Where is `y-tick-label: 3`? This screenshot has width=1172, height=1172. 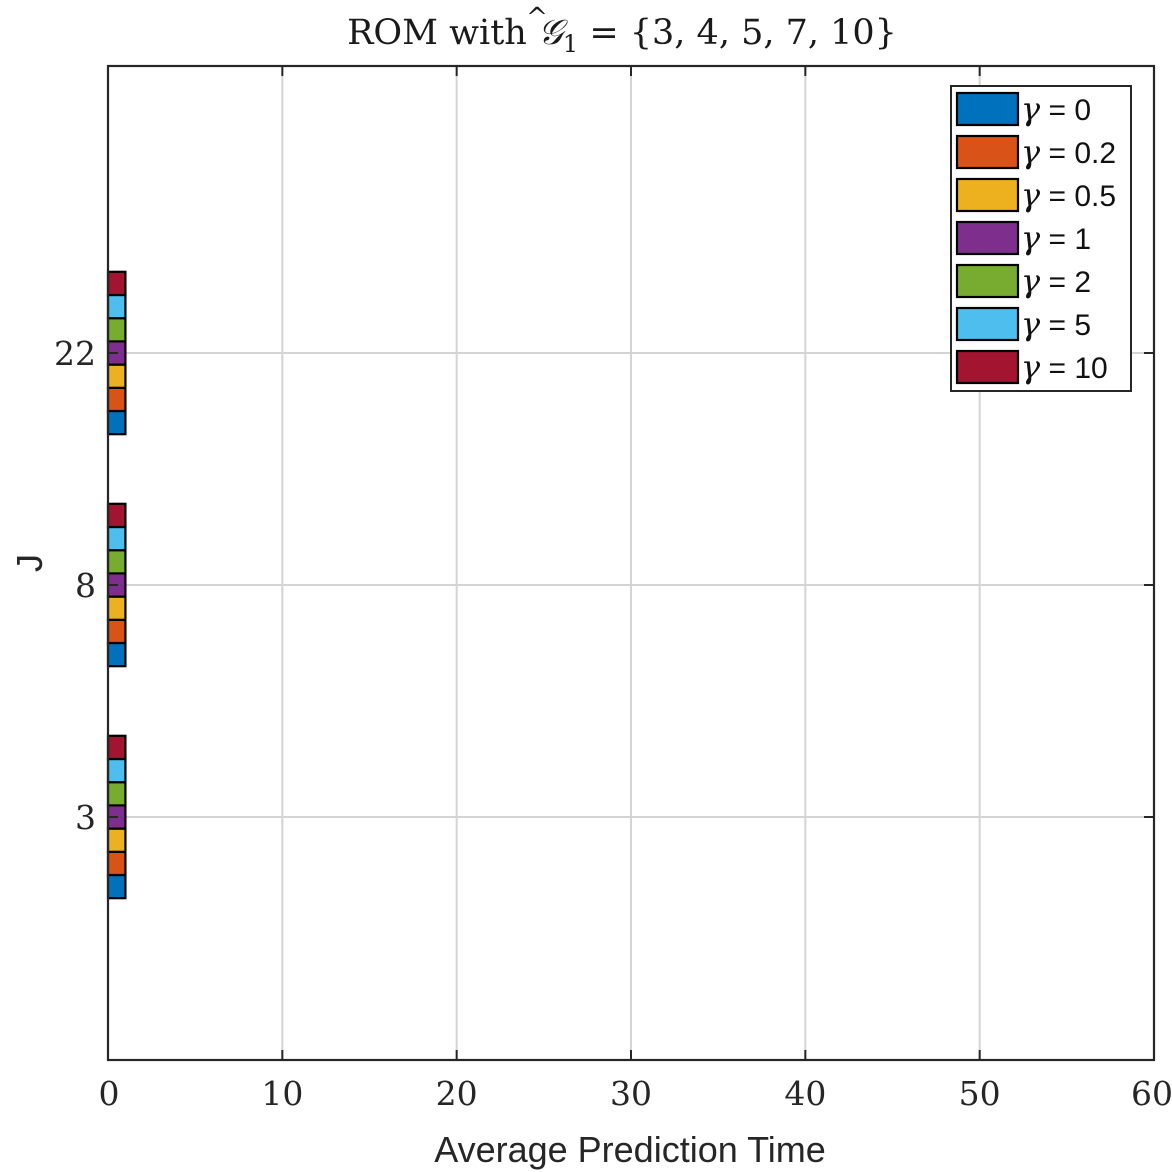 y-tick-label: 3 is located at coordinates (85, 817).